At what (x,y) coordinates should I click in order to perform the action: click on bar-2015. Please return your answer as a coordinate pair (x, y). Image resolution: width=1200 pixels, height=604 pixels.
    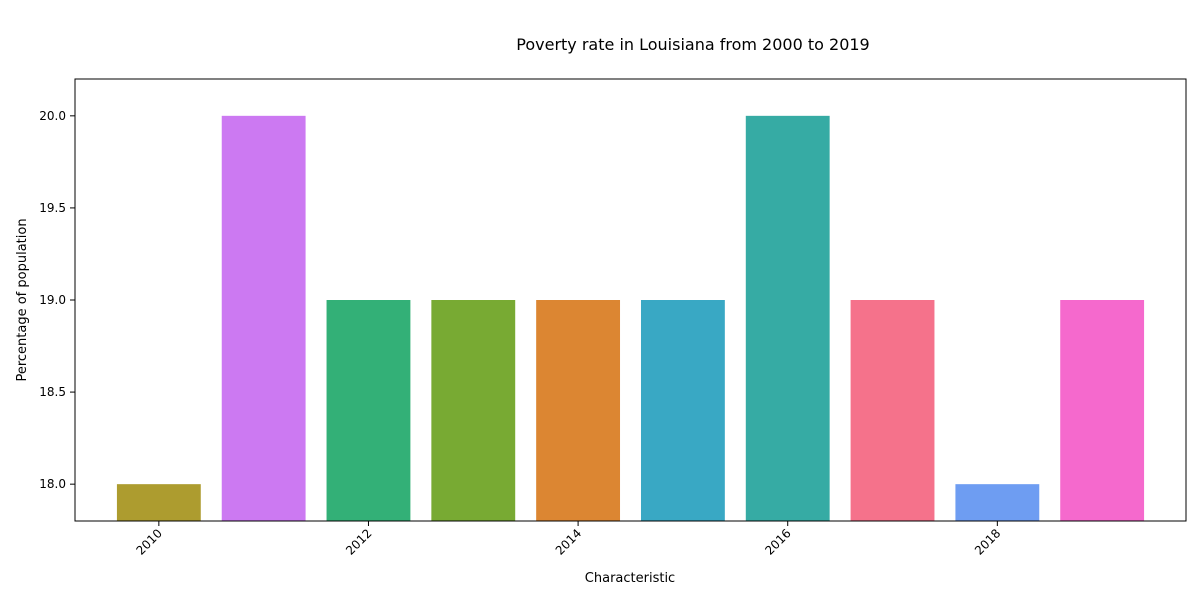
    Looking at the image, I should click on (682, 410).